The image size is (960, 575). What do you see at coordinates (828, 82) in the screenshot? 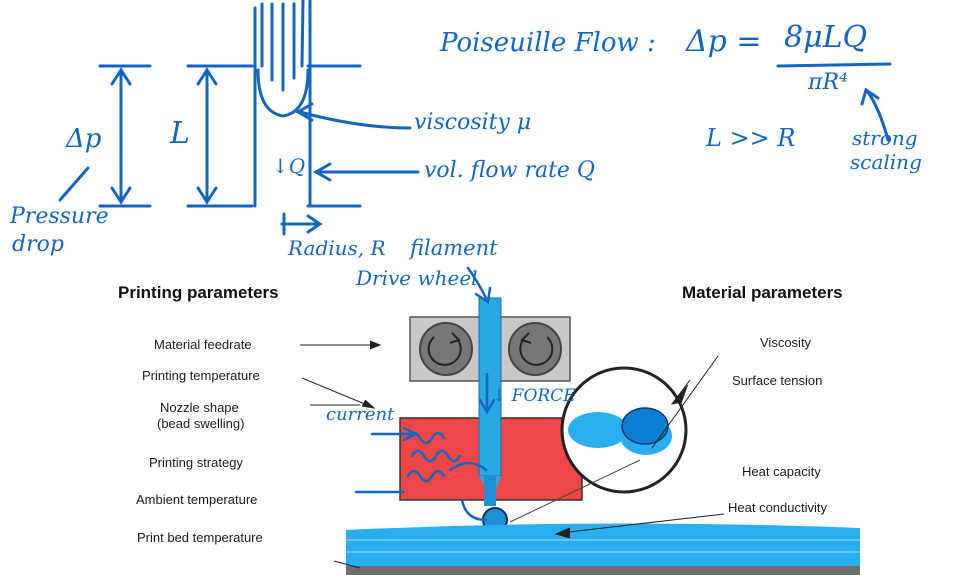
I see `formula-denominator: πR⁴` at bounding box center [828, 82].